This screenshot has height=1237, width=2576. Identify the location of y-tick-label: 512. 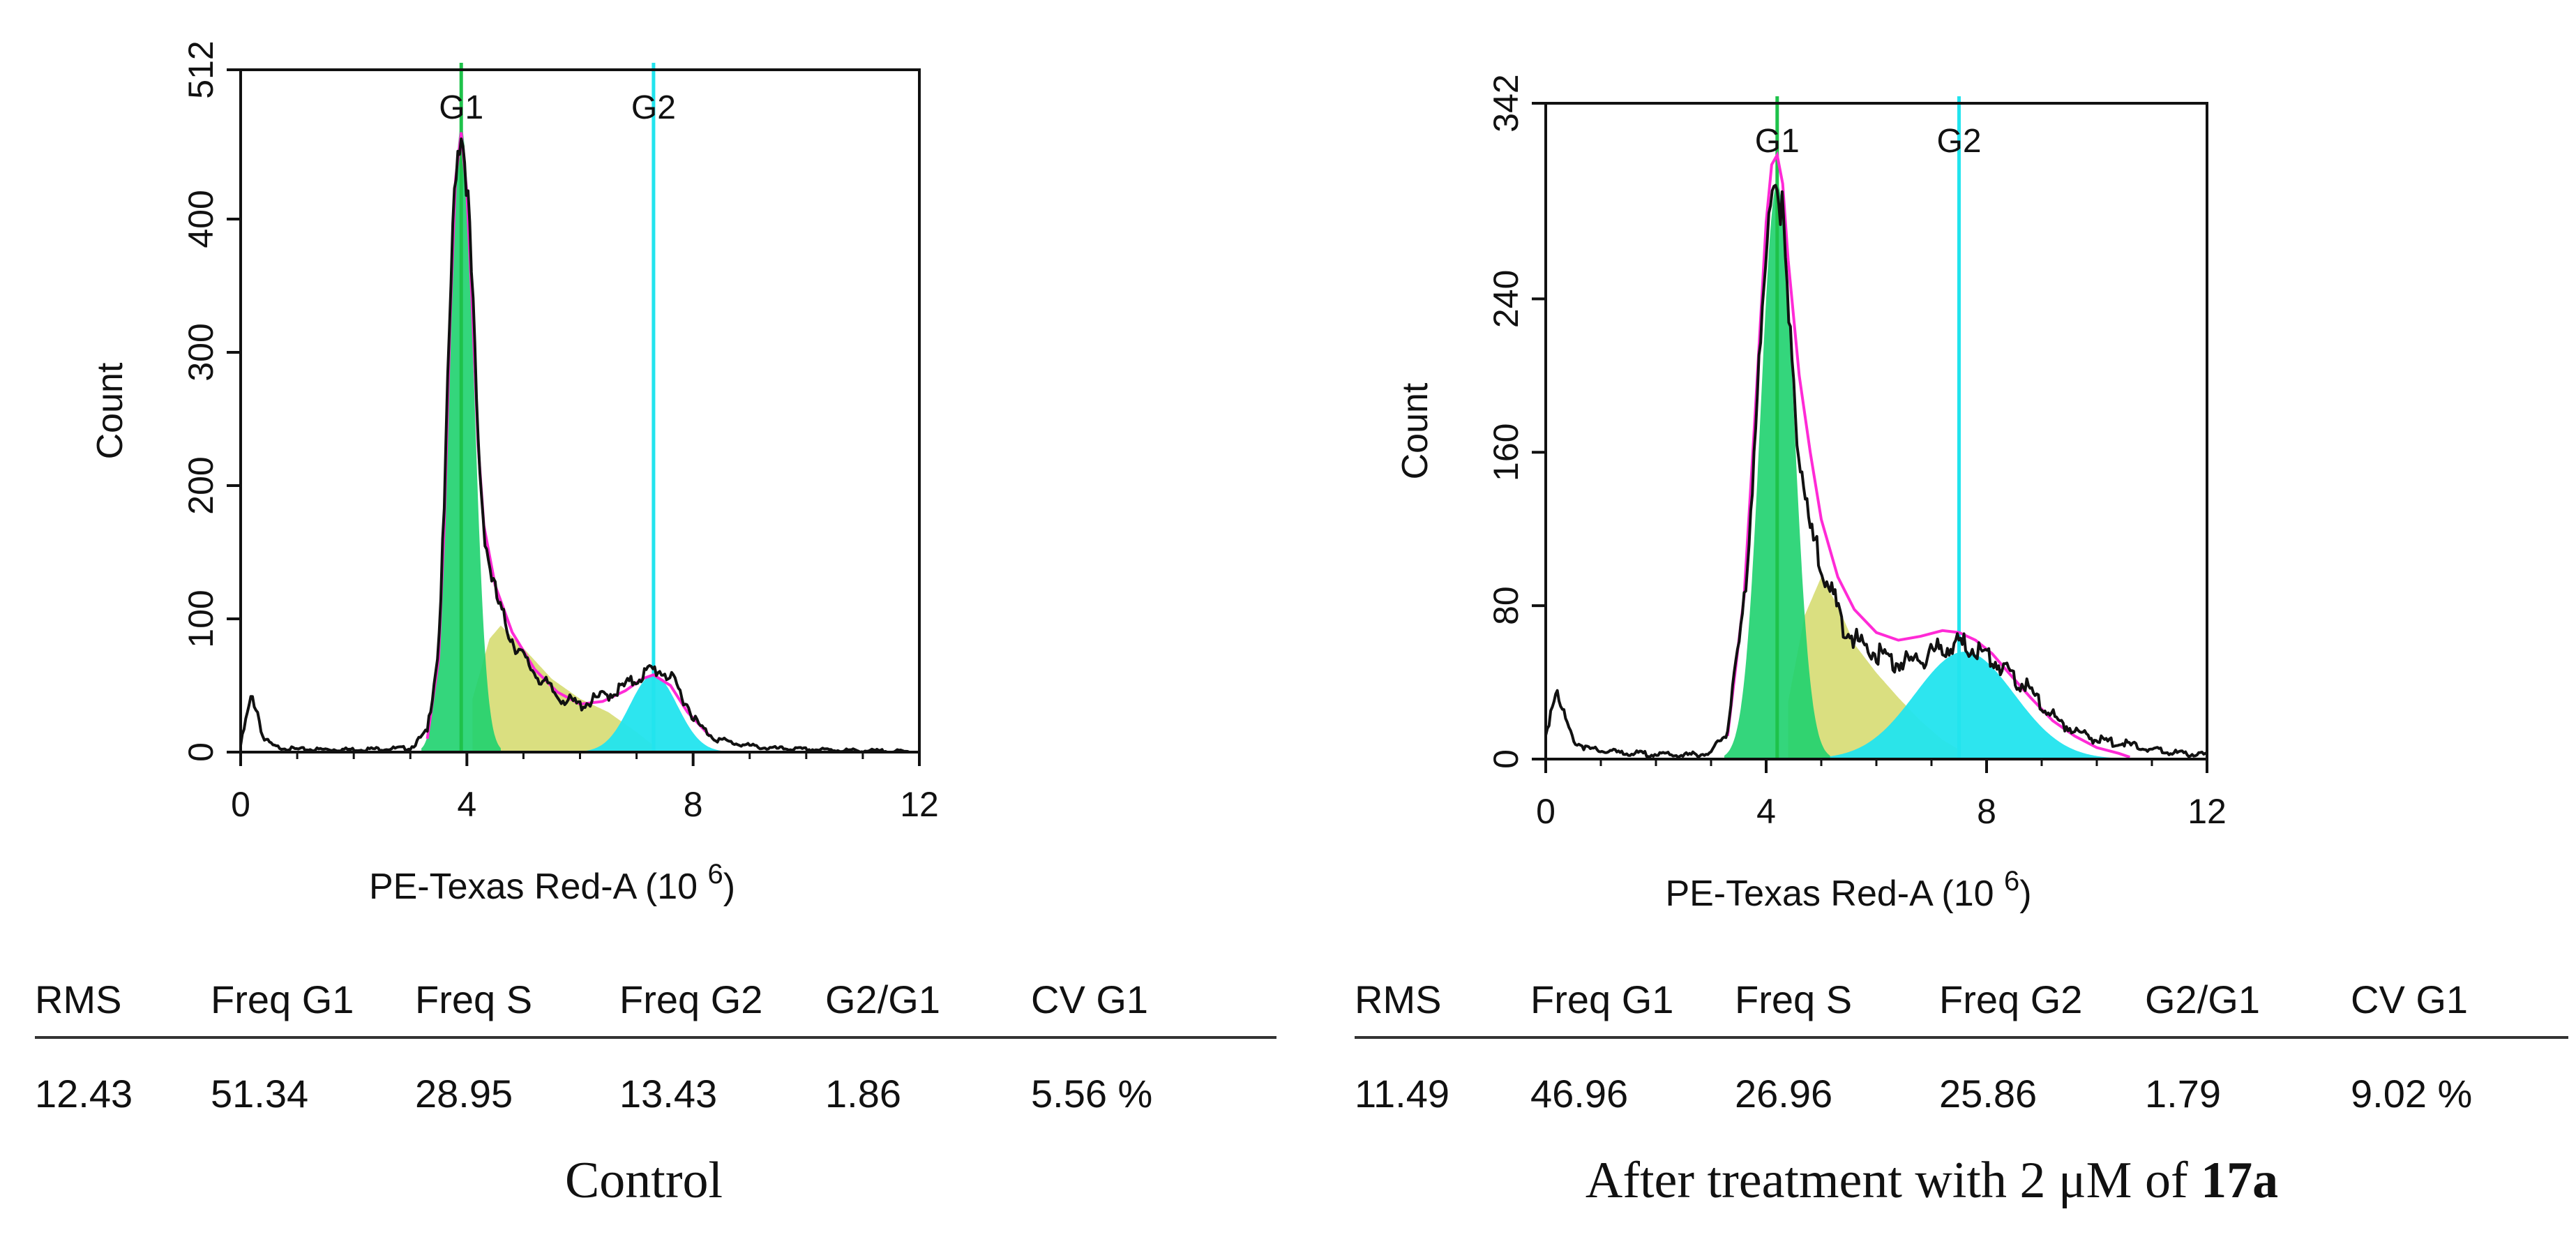
(200, 69).